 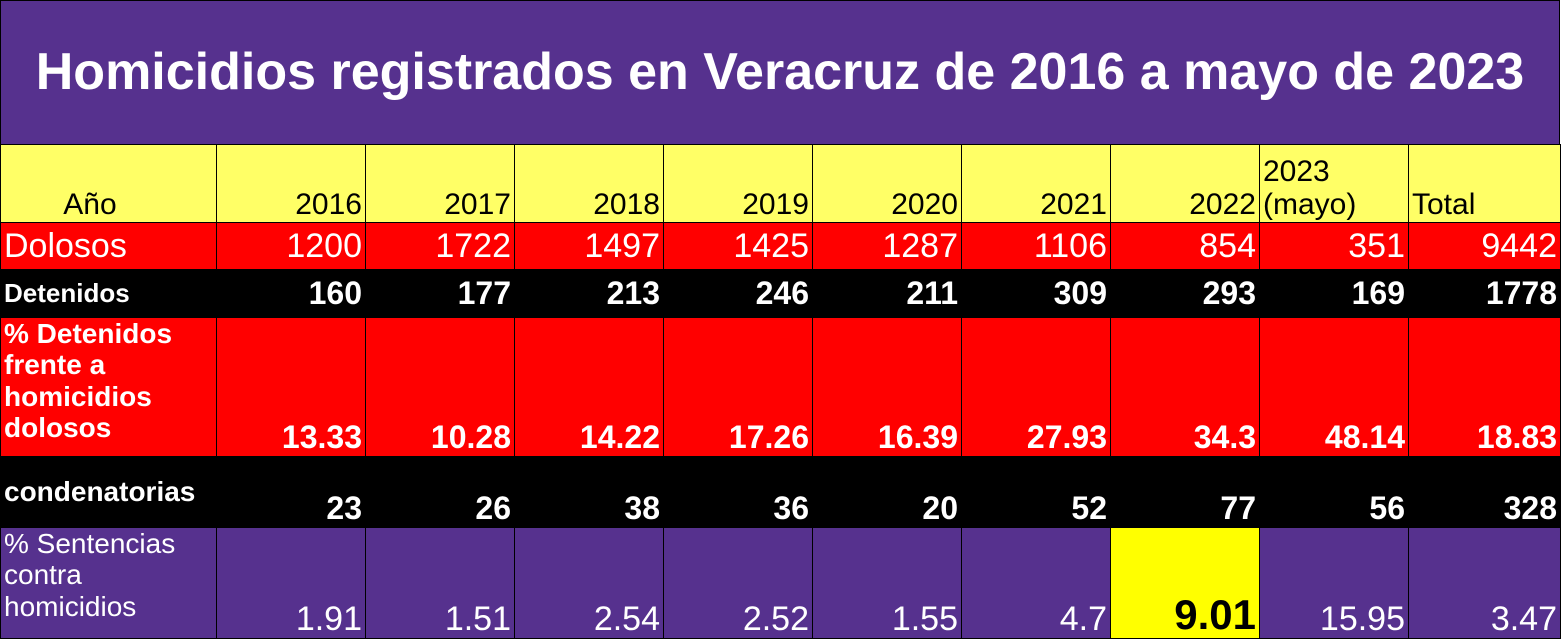 I want to click on value-cell: 27.93, so click(x=1036, y=387).